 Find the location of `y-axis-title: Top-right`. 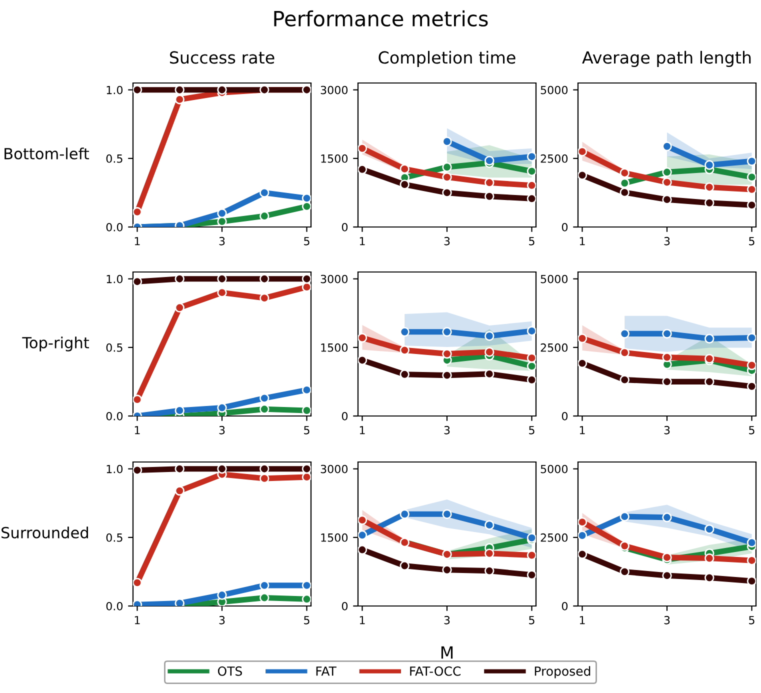

y-axis-title: Top-right is located at coordinates (56, 344).